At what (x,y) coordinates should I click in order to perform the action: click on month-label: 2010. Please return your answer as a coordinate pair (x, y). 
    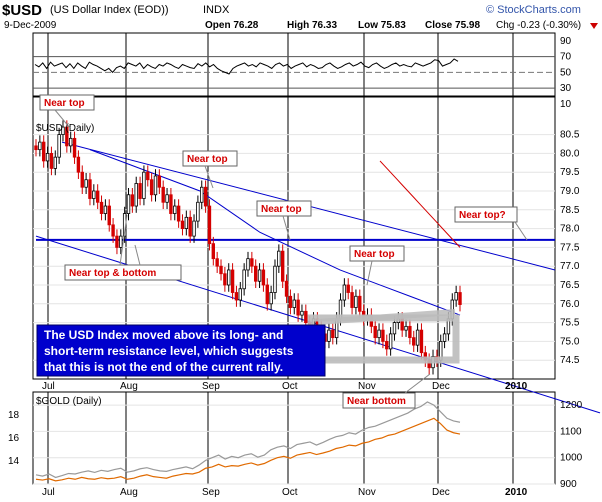
    Looking at the image, I should click on (516, 492).